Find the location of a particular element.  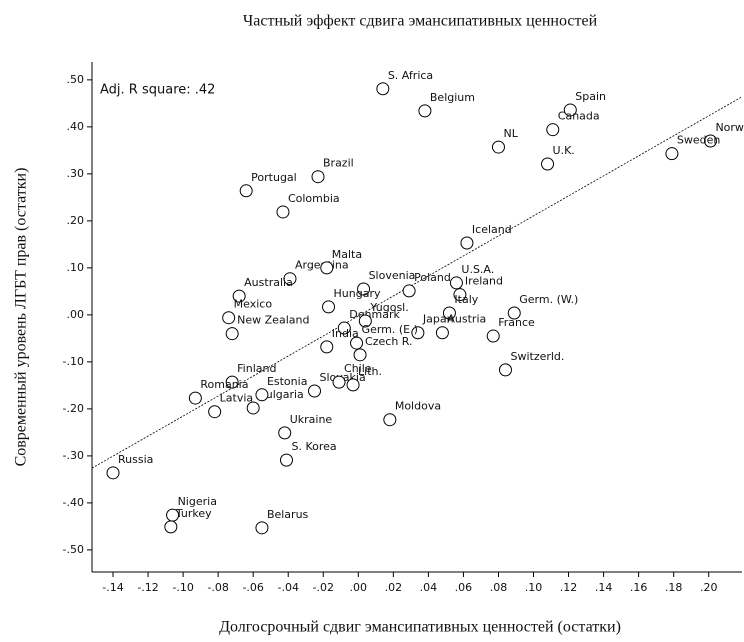

y-tick-label: .50 is located at coordinates (76, 79).